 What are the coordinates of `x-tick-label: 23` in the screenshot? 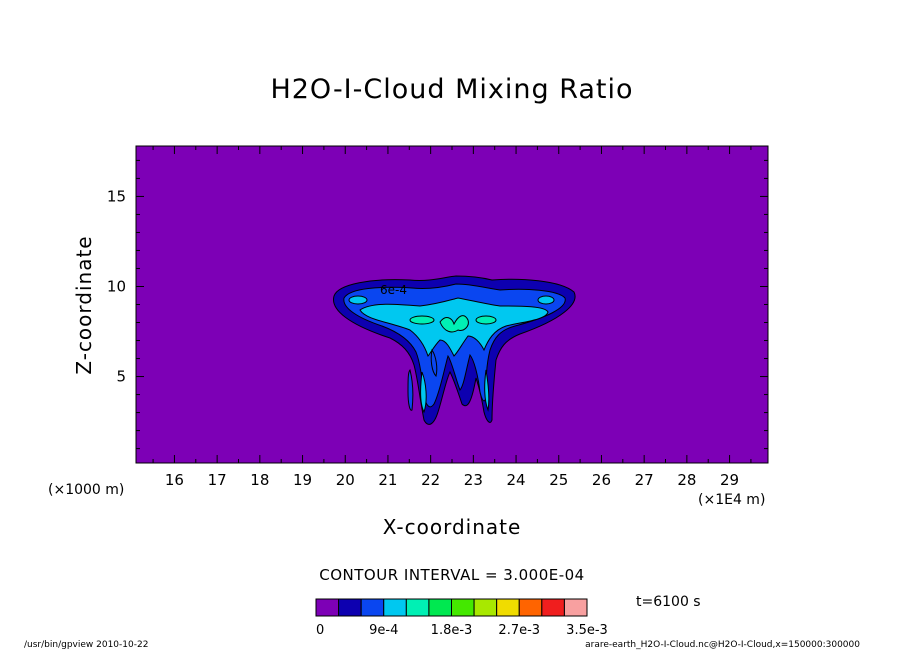 It's located at (473, 480).